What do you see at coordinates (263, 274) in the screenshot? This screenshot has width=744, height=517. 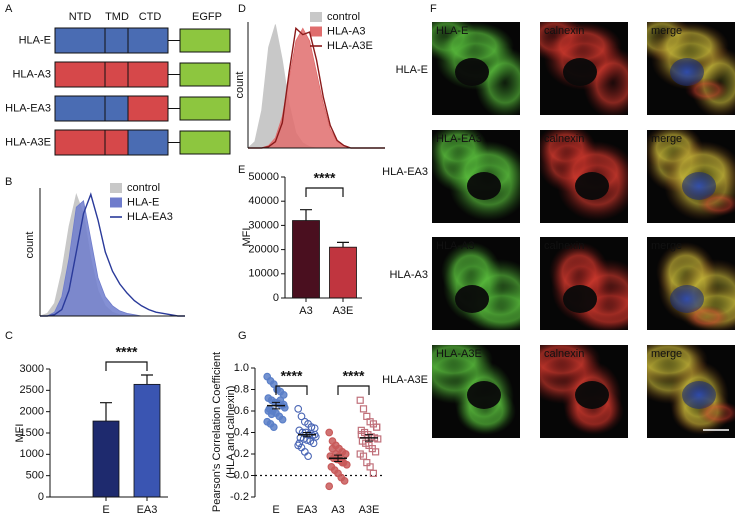 I see `y-tick-label: 10000` at bounding box center [263, 274].